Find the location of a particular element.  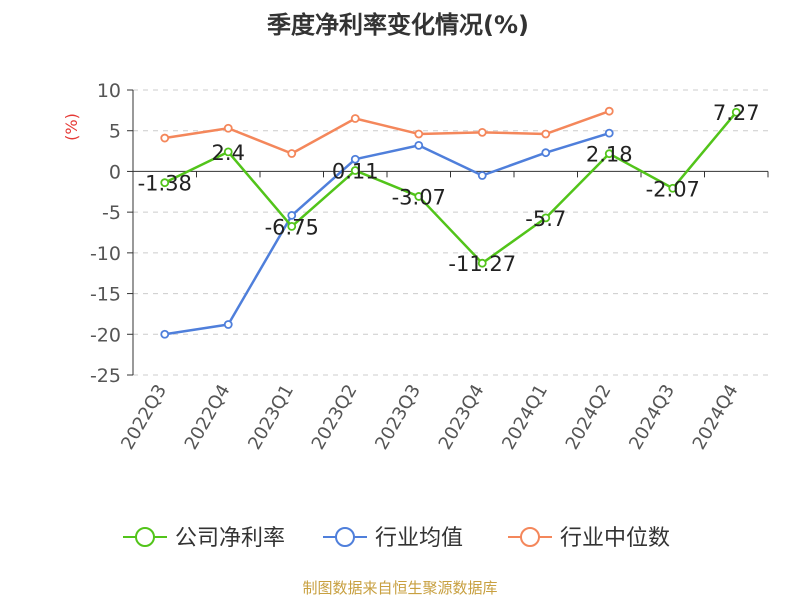

data-label: 7.27 is located at coordinates (736, 113).